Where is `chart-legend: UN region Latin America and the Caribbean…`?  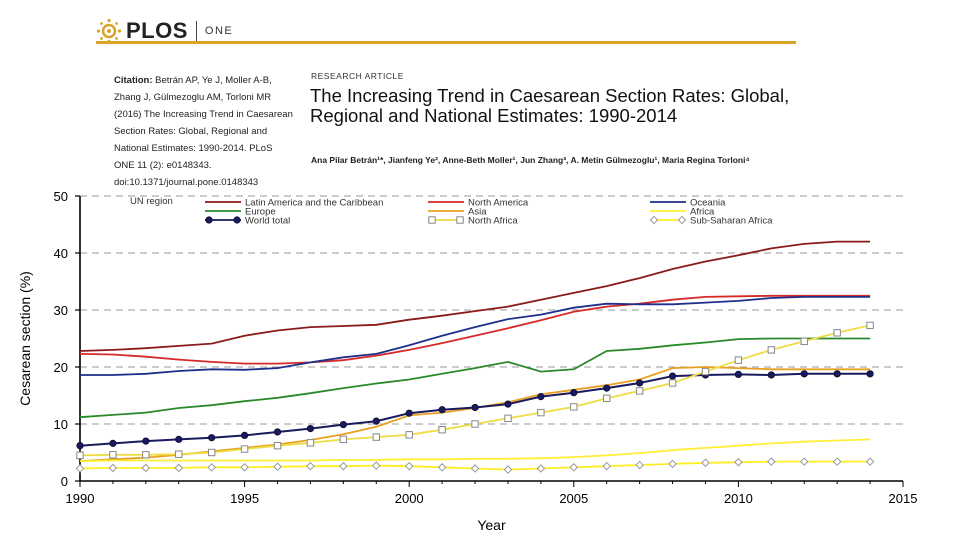
chart-legend: UN region Latin America and the Caribbean… is located at coordinates (451, 211).